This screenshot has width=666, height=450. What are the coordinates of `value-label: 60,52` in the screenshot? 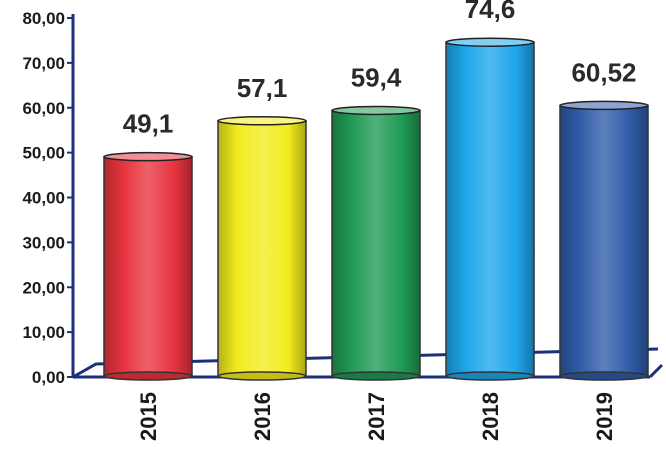 It's located at (603, 72).